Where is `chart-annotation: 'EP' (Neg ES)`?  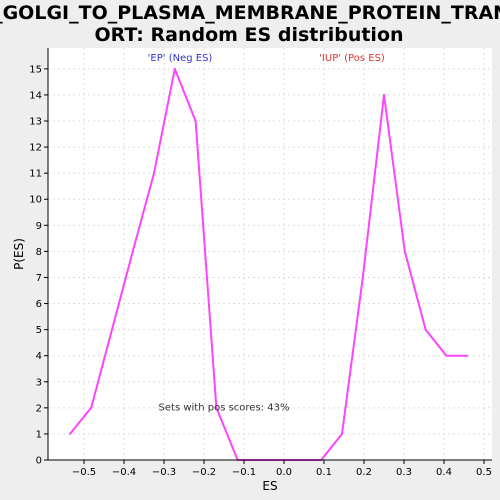
chart-annotation: 'EP' (Neg ES) is located at coordinates (180, 58).